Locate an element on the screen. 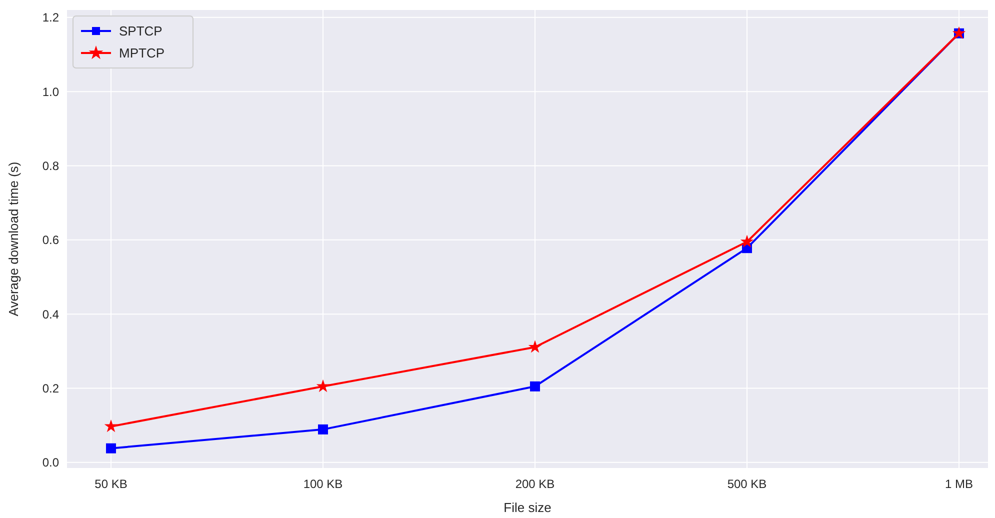 This screenshot has width=995, height=518. y-tick-label: 0.2 is located at coordinates (51, 388).